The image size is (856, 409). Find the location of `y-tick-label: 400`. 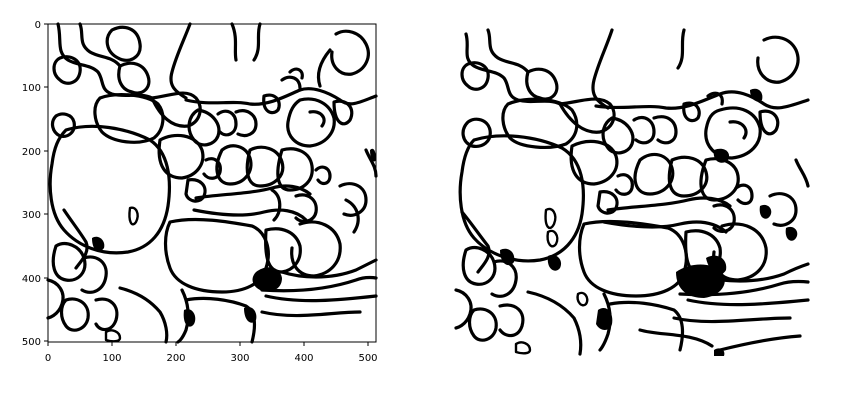

y-tick-label: 400 is located at coordinates (31, 279).